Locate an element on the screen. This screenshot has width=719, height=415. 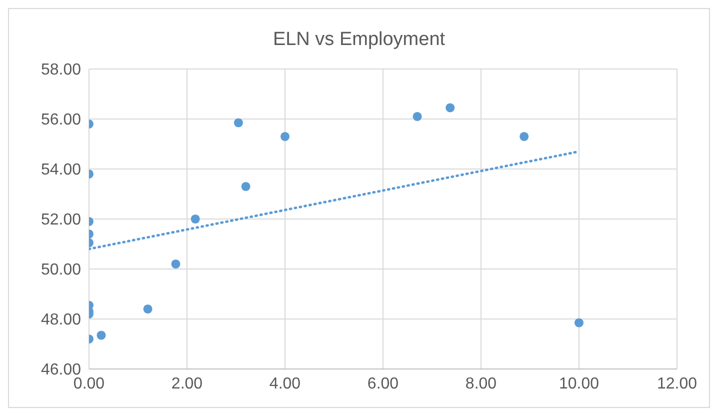
x-tick-label: 2.00 is located at coordinates (187, 383).